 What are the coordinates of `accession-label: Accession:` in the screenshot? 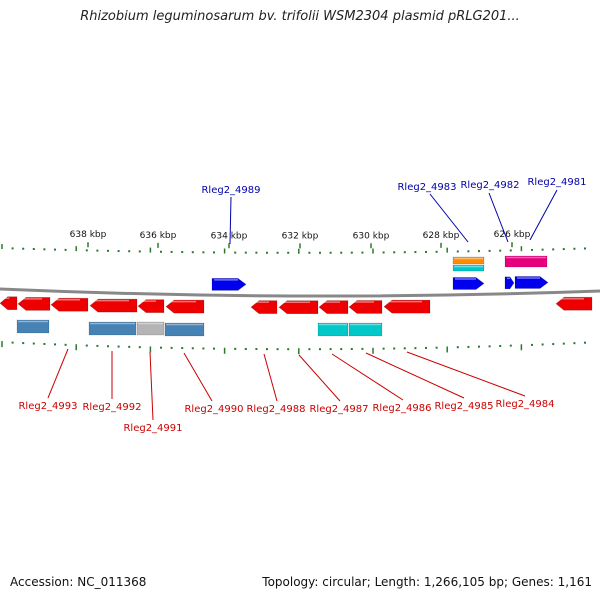 It's located at (42, 582).